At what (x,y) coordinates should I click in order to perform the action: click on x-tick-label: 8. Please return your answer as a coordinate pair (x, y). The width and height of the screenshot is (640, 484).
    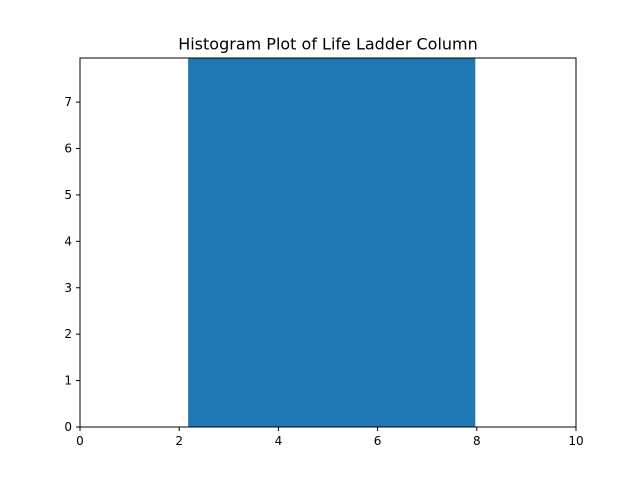
    Looking at the image, I should click on (477, 441).